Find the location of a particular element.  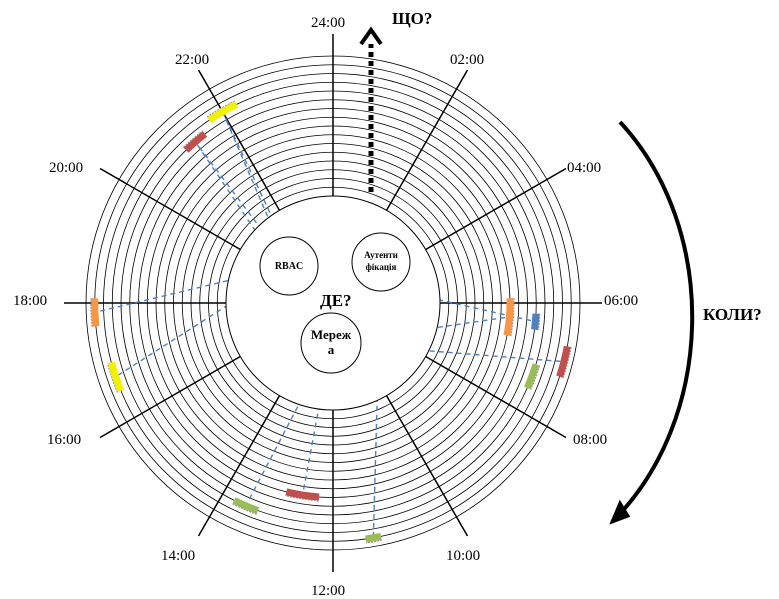

hour-label-18: 18:00 is located at coordinates (30, 301).